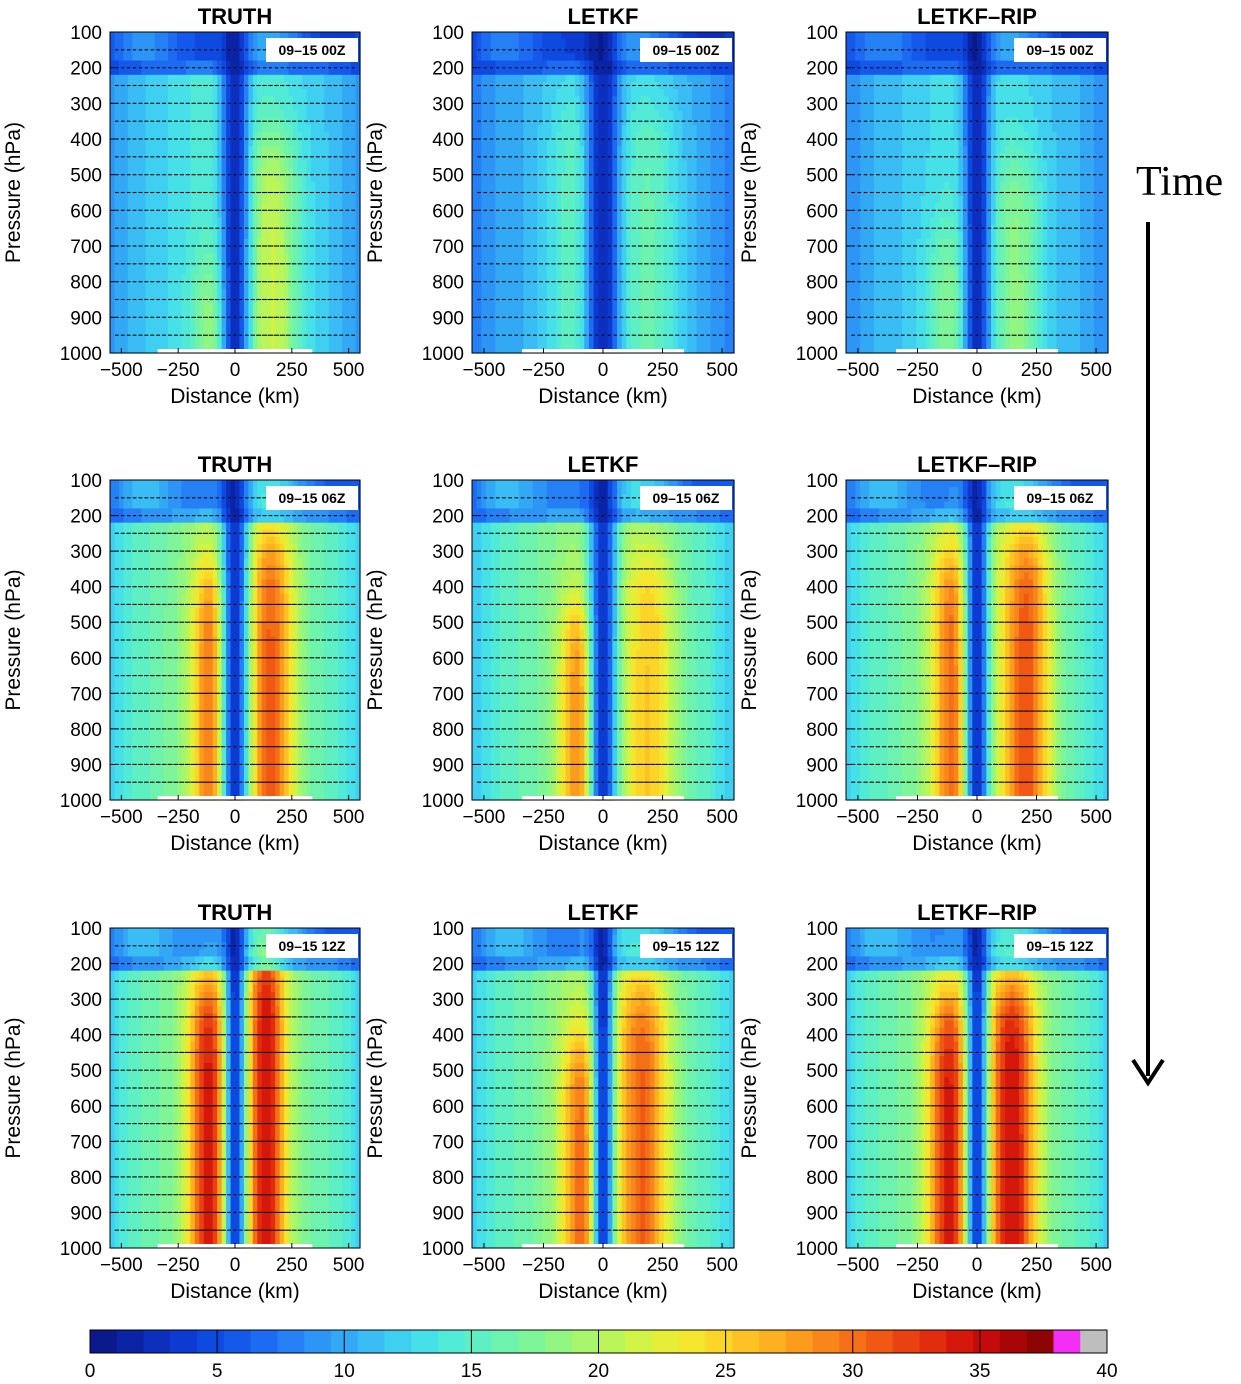 The width and height of the screenshot is (1241, 1384). I want to click on y-tick-label: 700, so click(86, 247).